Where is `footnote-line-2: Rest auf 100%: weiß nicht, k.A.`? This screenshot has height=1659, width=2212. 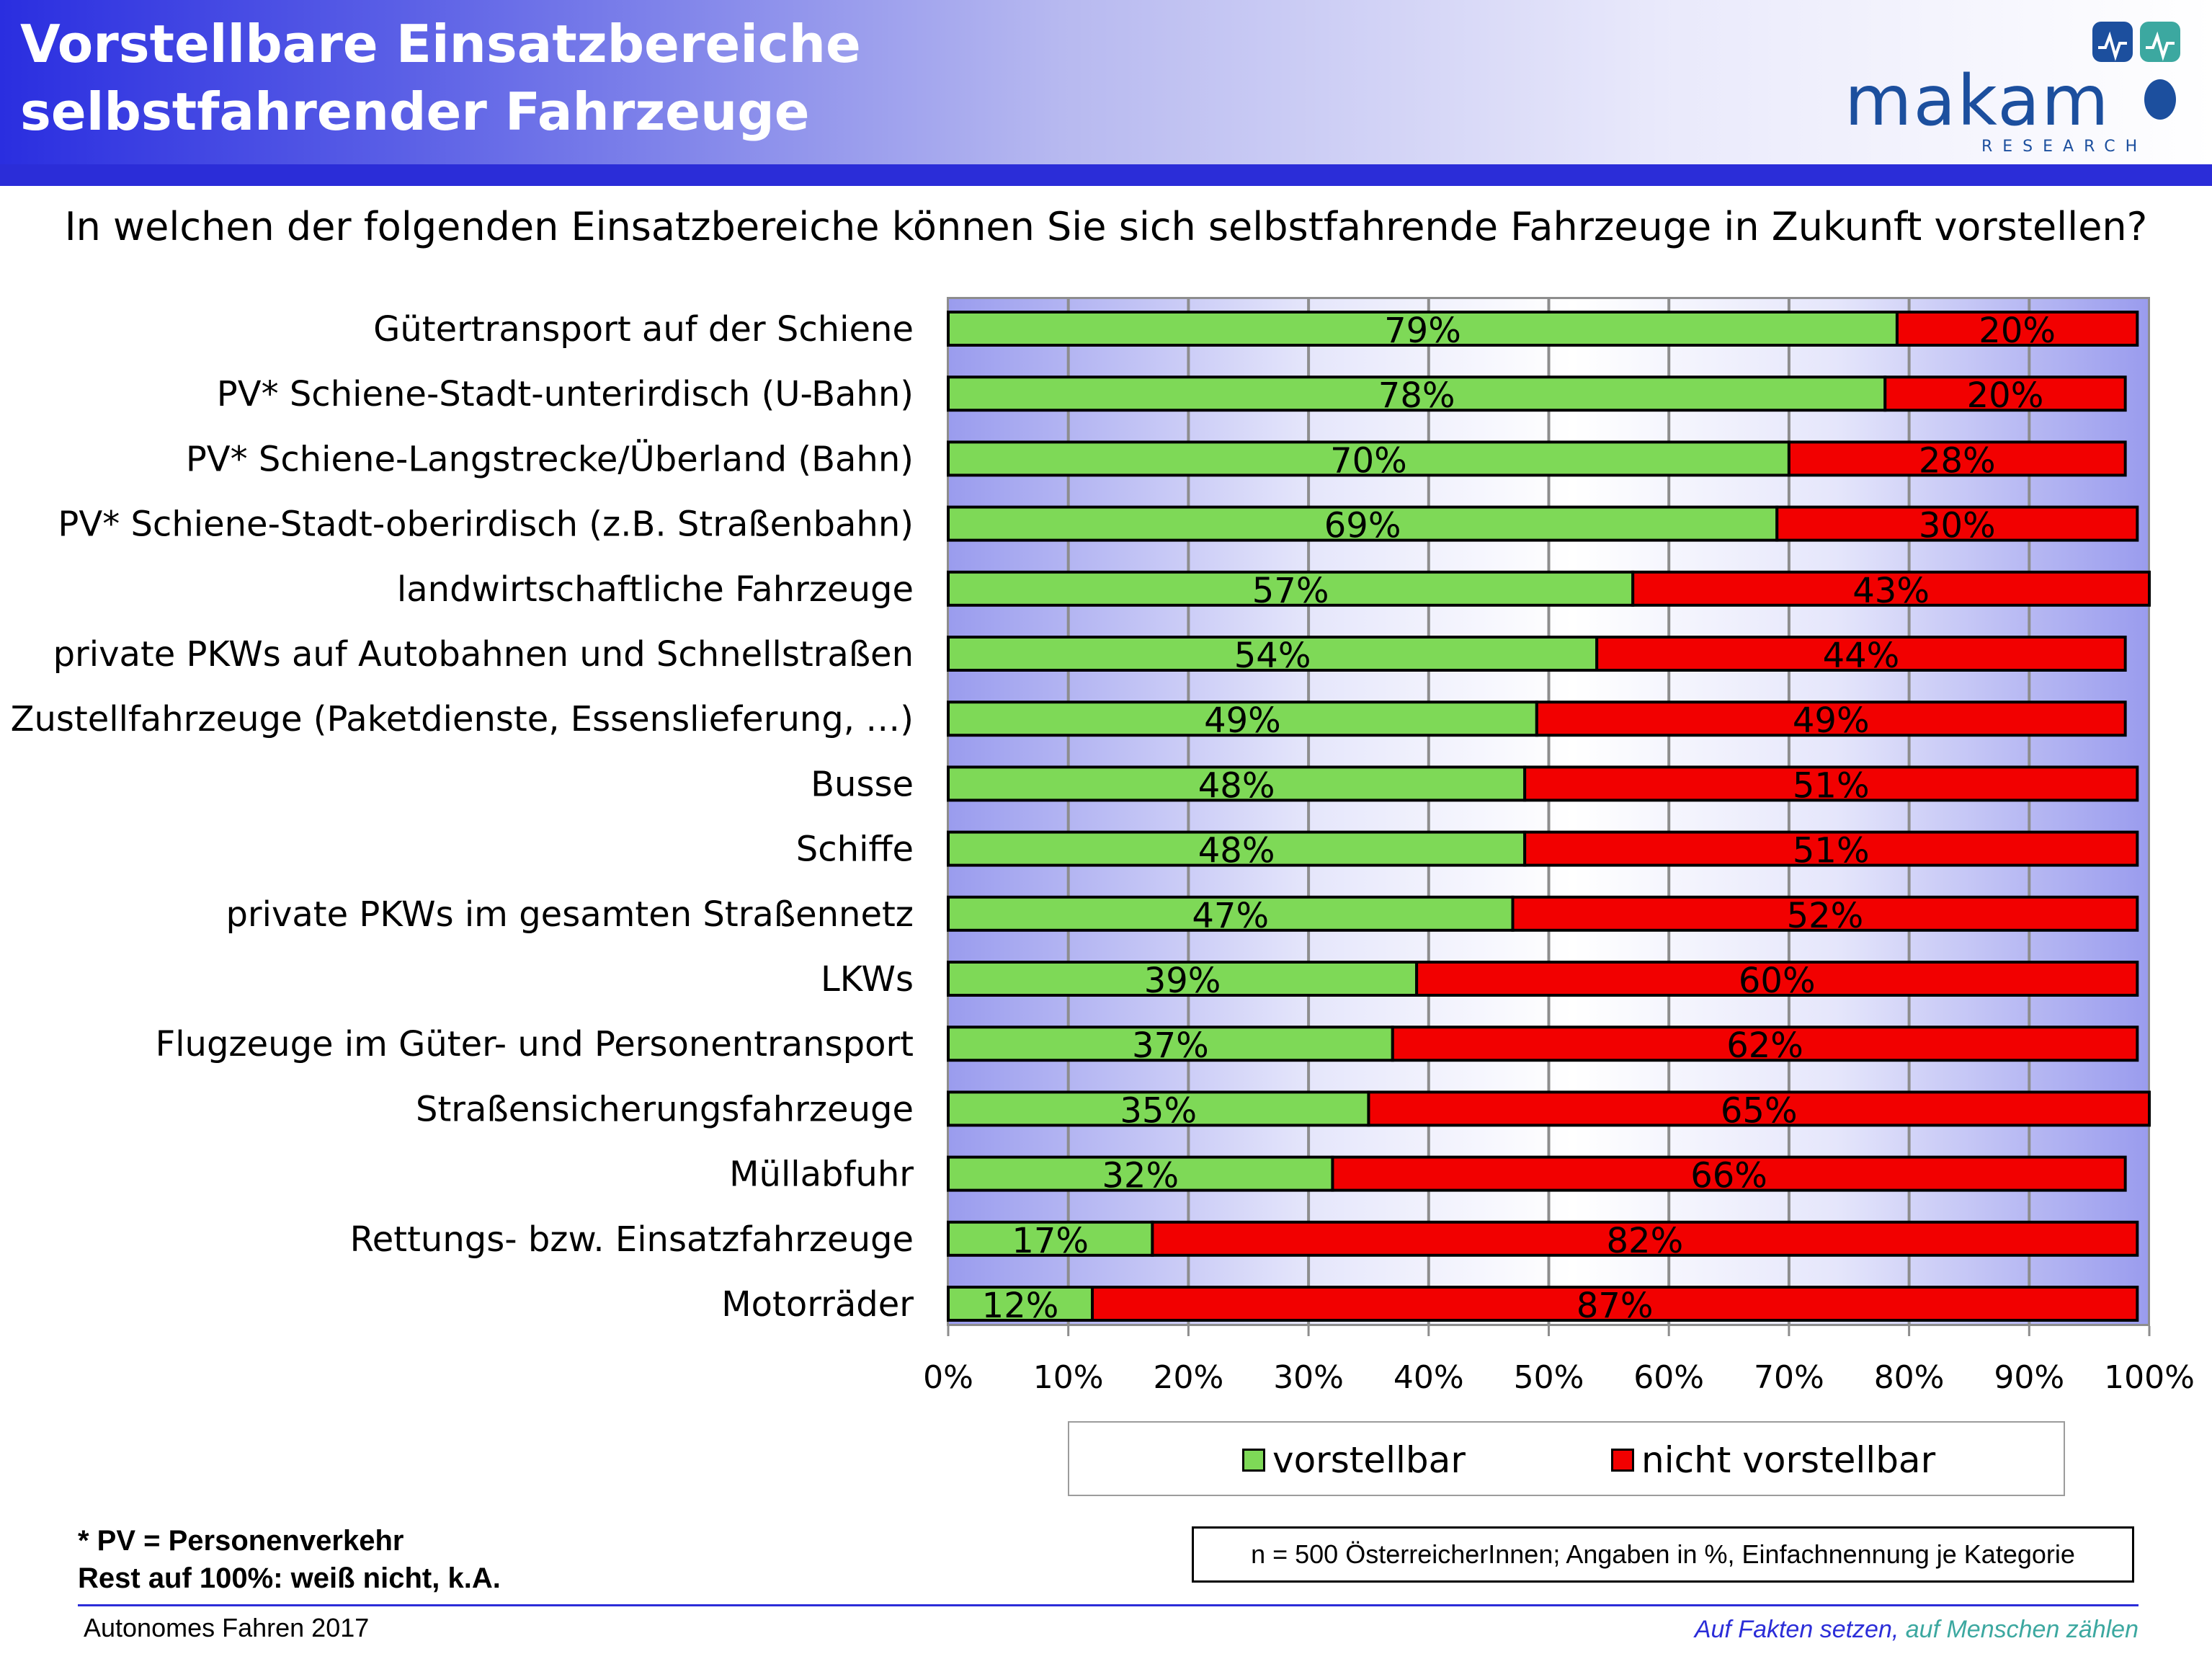
footnote-line-2: Rest auf 100%: weiß nicht, k.A. is located at coordinates (290, 1578).